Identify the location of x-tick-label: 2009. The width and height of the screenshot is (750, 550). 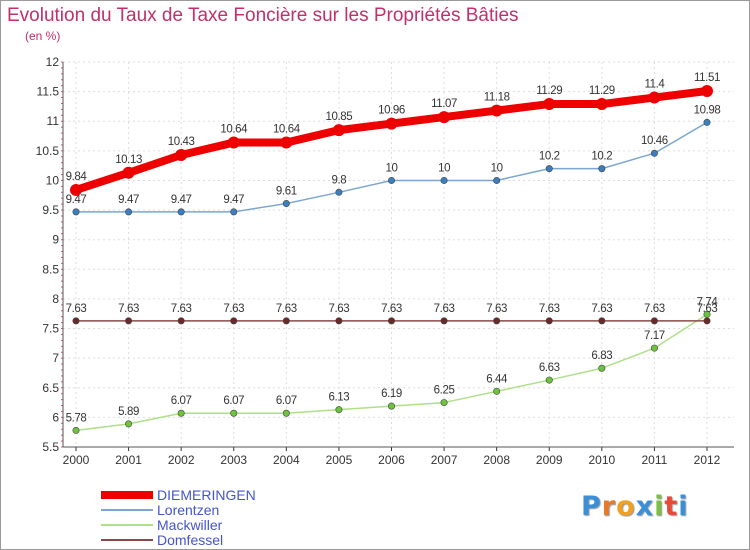
(549, 460).